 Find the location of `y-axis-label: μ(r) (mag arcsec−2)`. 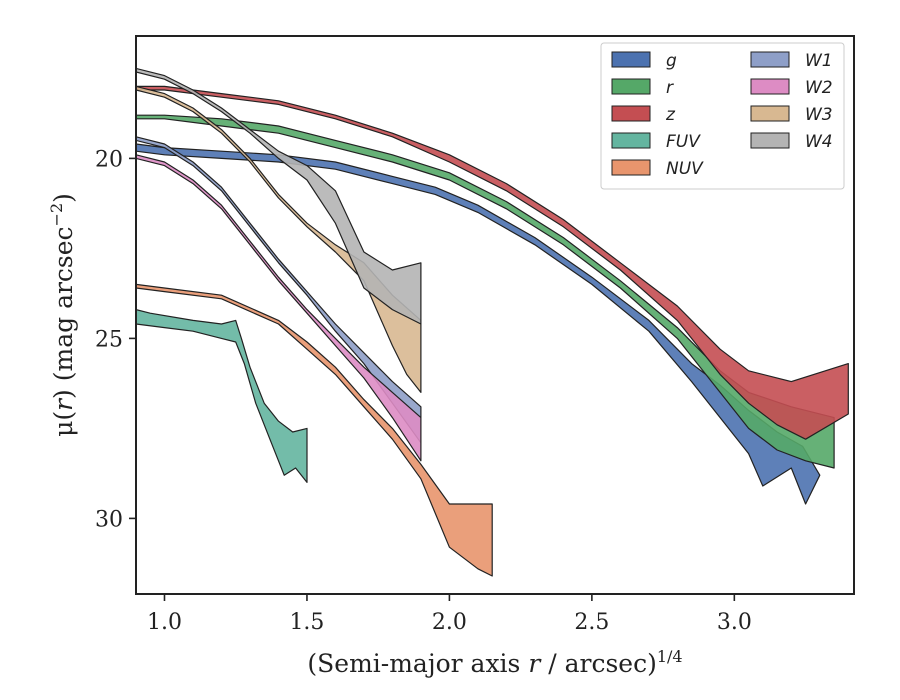

y-axis-label: μ(r) (mag arcsec−2) is located at coordinates (62, 315).